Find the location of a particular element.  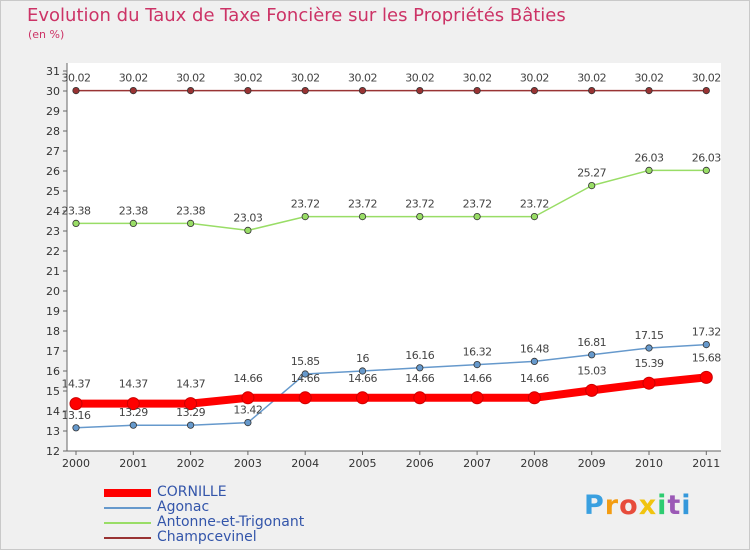

legend-label: CORNILLE is located at coordinates (192, 492).